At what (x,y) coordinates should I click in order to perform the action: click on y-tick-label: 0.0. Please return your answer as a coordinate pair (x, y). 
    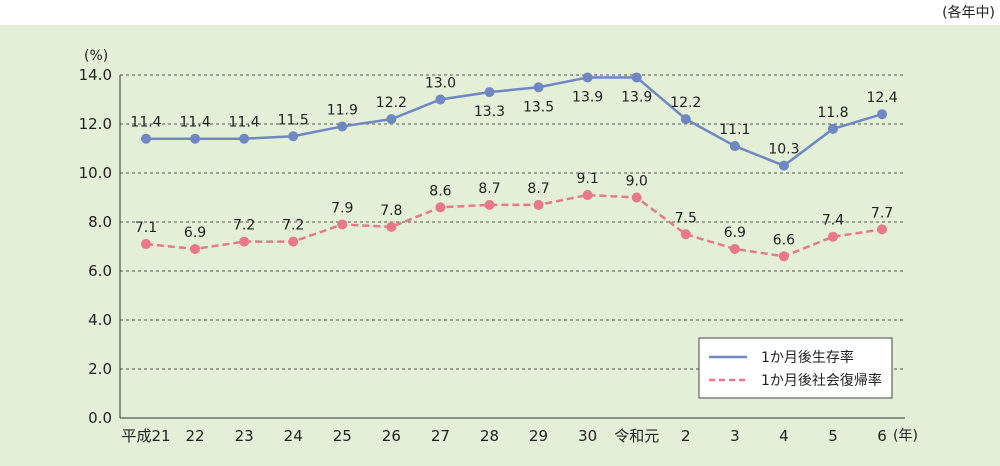
    Looking at the image, I should click on (100, 418).